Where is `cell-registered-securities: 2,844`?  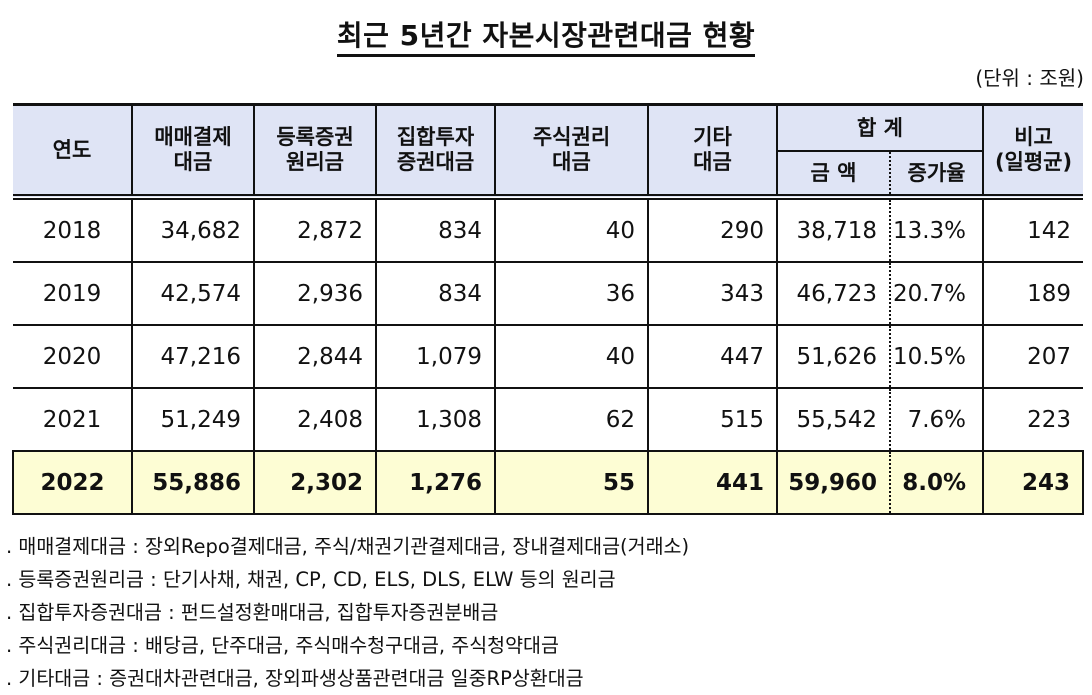 cell-registered-securities: 2,844 is located at coordinates (315, 356).